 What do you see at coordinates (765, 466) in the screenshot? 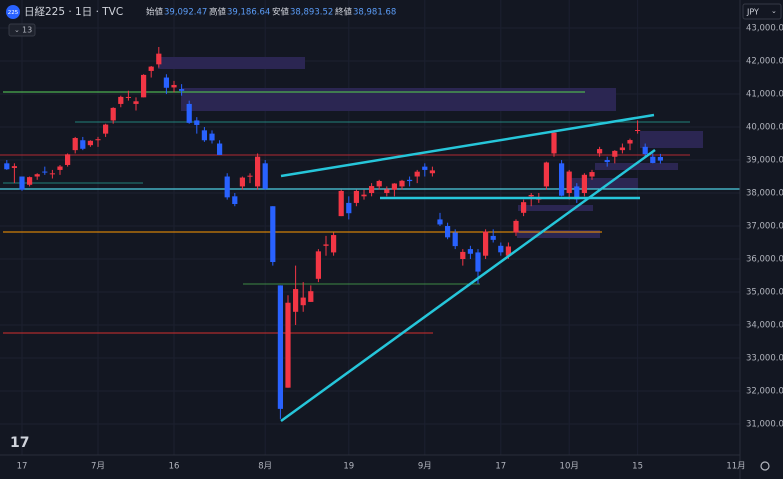
I see `settings-icon` at bounding box center [765, 466].